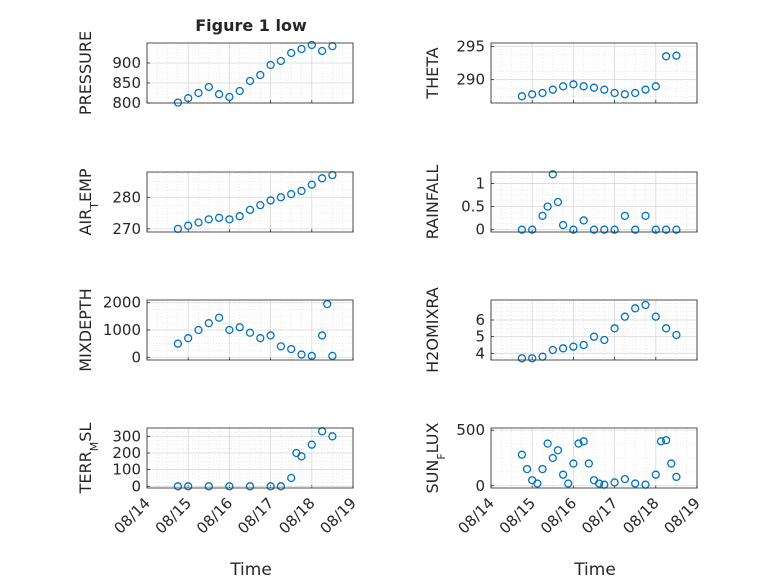 The width and height of the screenshot is (778, 583). What do you see at coordinates (470, 430) in the screenshot?
I see `y-tick-label: 500` at bounding box center [470, 430].